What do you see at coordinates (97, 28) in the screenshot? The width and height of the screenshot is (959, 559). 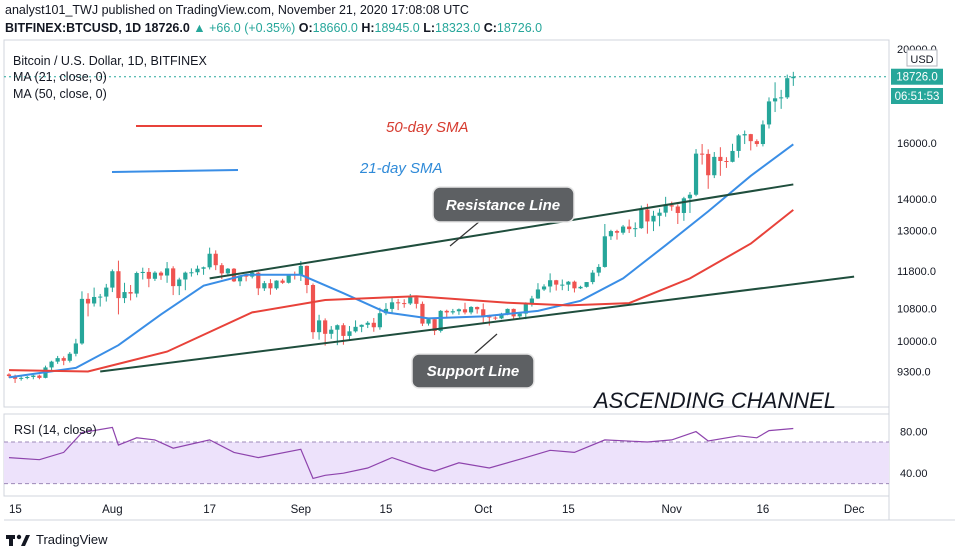 I see `symbol-text: BITFINEX:BTCUSD, 1D 18726.0` at bounding box center [97, 28].